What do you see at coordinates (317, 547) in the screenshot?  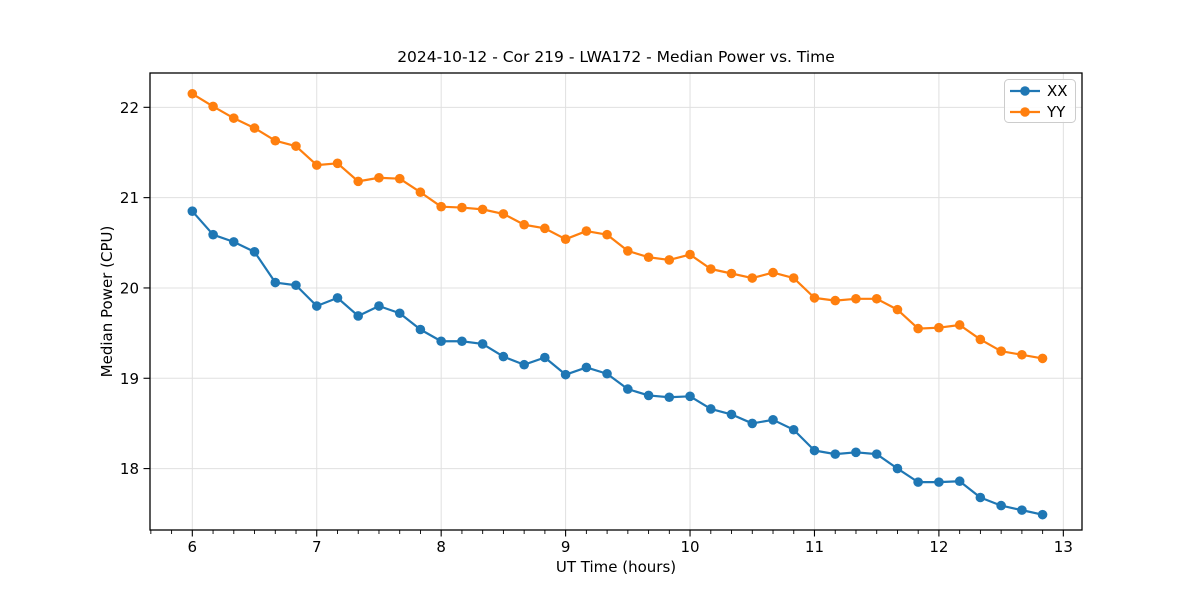 I see `x-tick-label: 7` at bounding box center [317, 547].